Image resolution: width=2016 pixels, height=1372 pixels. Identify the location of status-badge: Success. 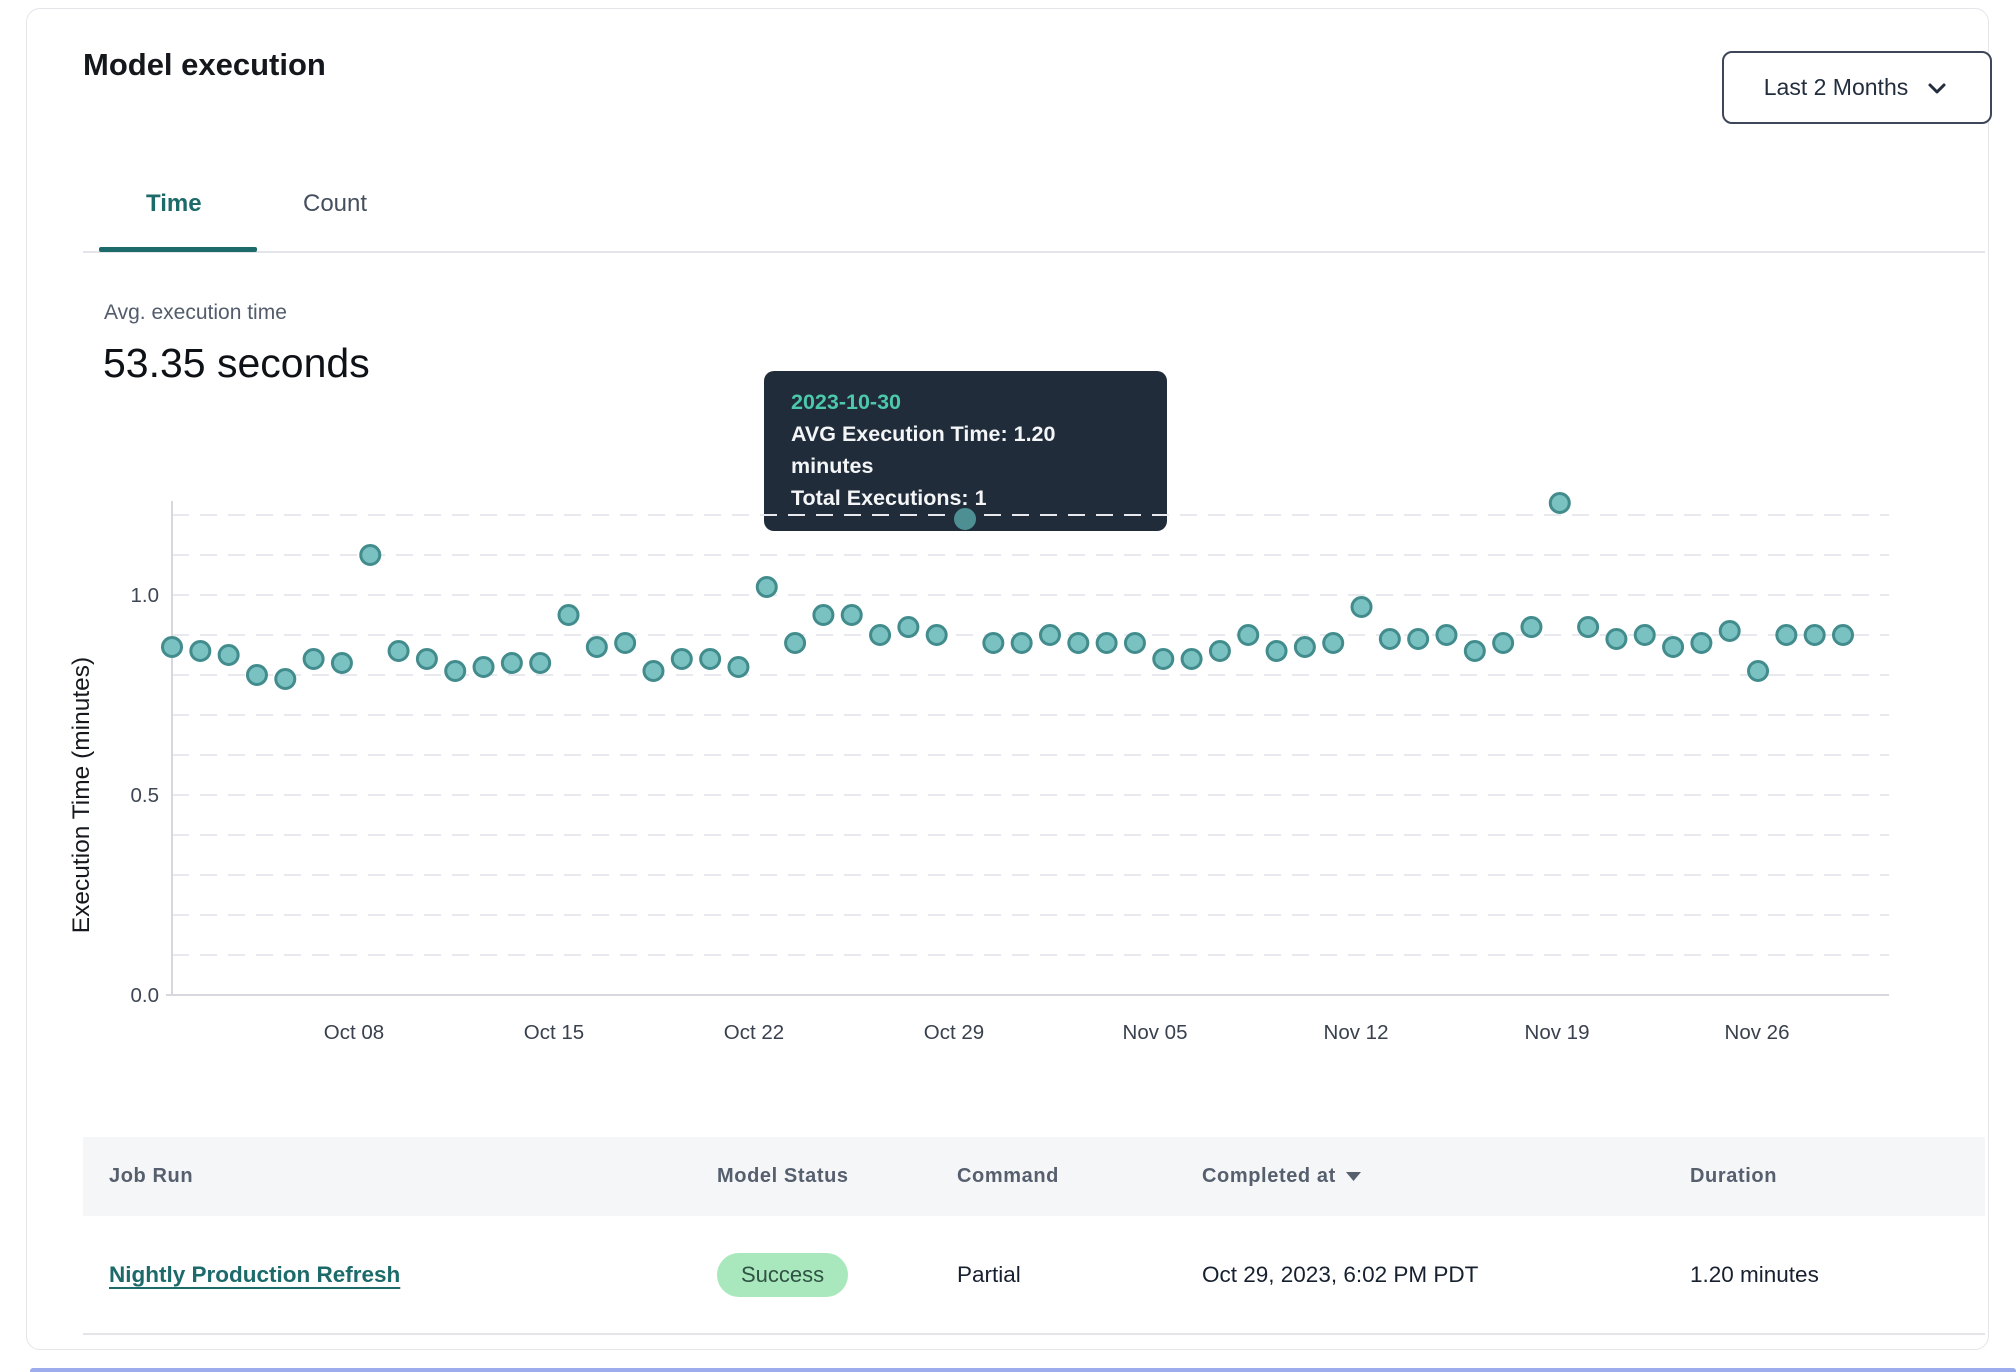
(783, 1274).